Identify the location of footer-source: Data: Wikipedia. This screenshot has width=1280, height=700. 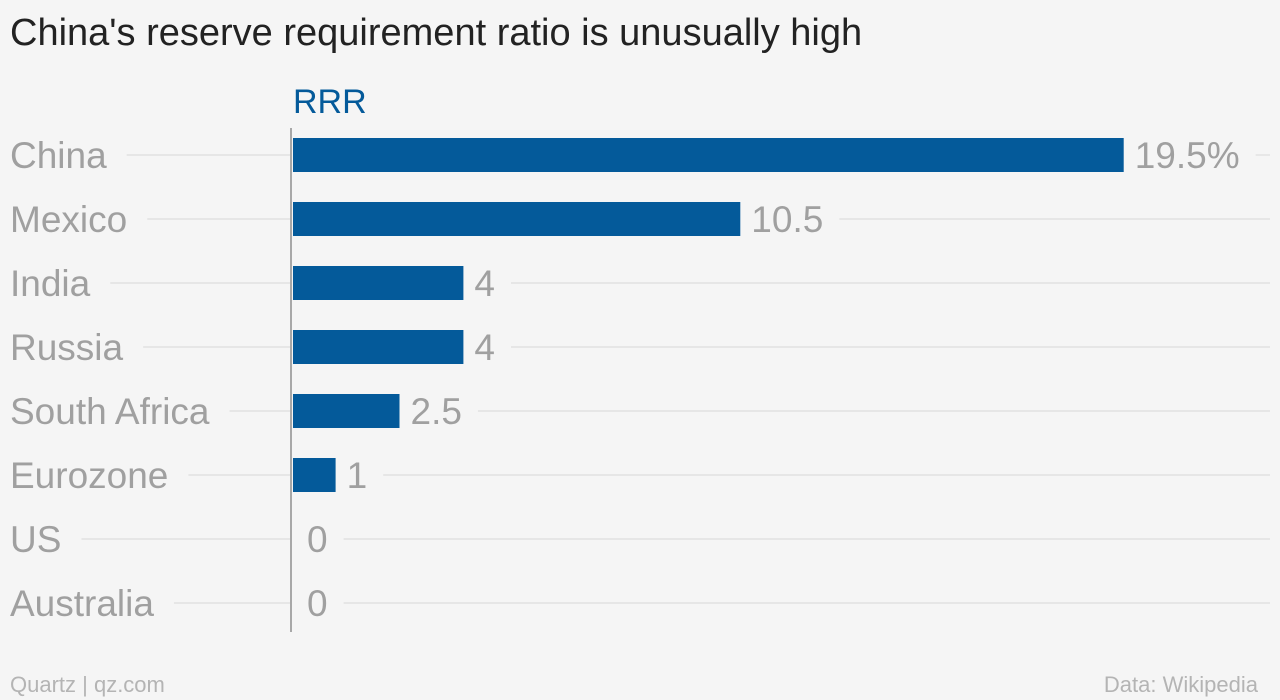
(1180, 684).